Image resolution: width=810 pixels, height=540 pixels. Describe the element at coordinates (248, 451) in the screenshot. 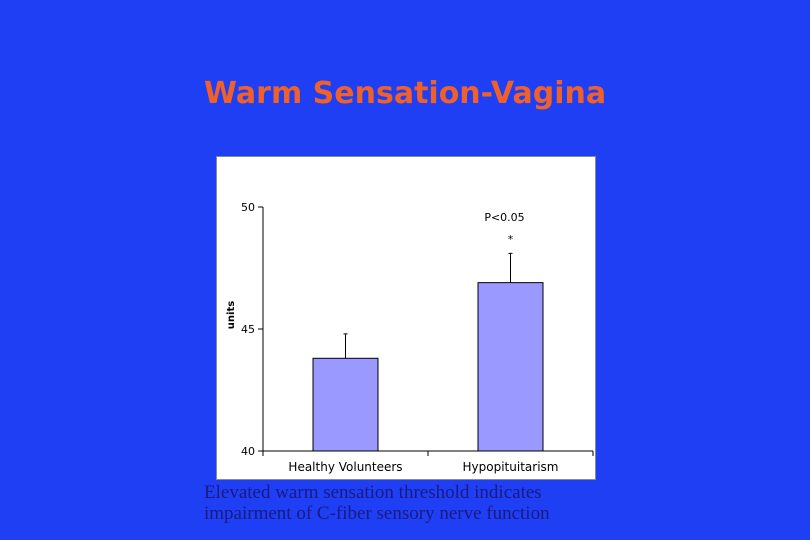

I see `y-tick-label: 40` at that location.